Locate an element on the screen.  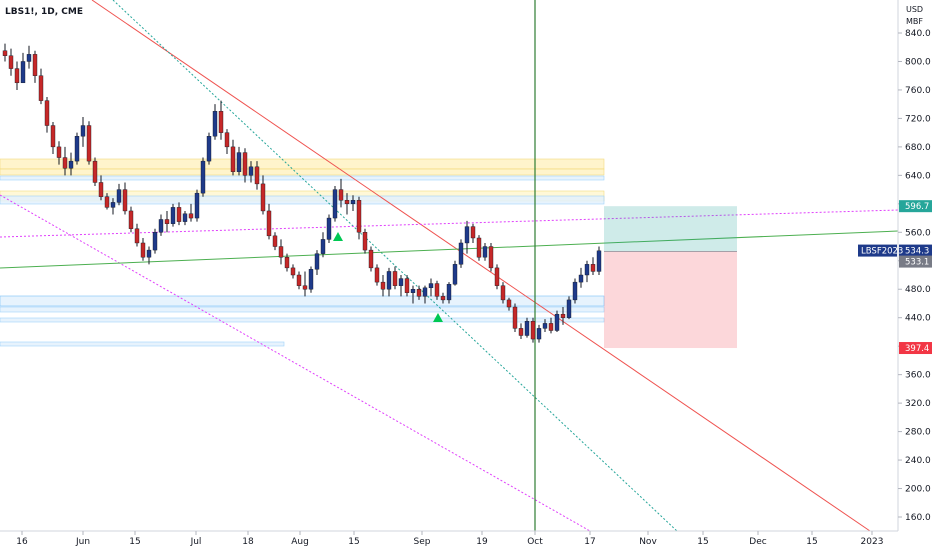
stop-zone is located at coordinates (670, 300).